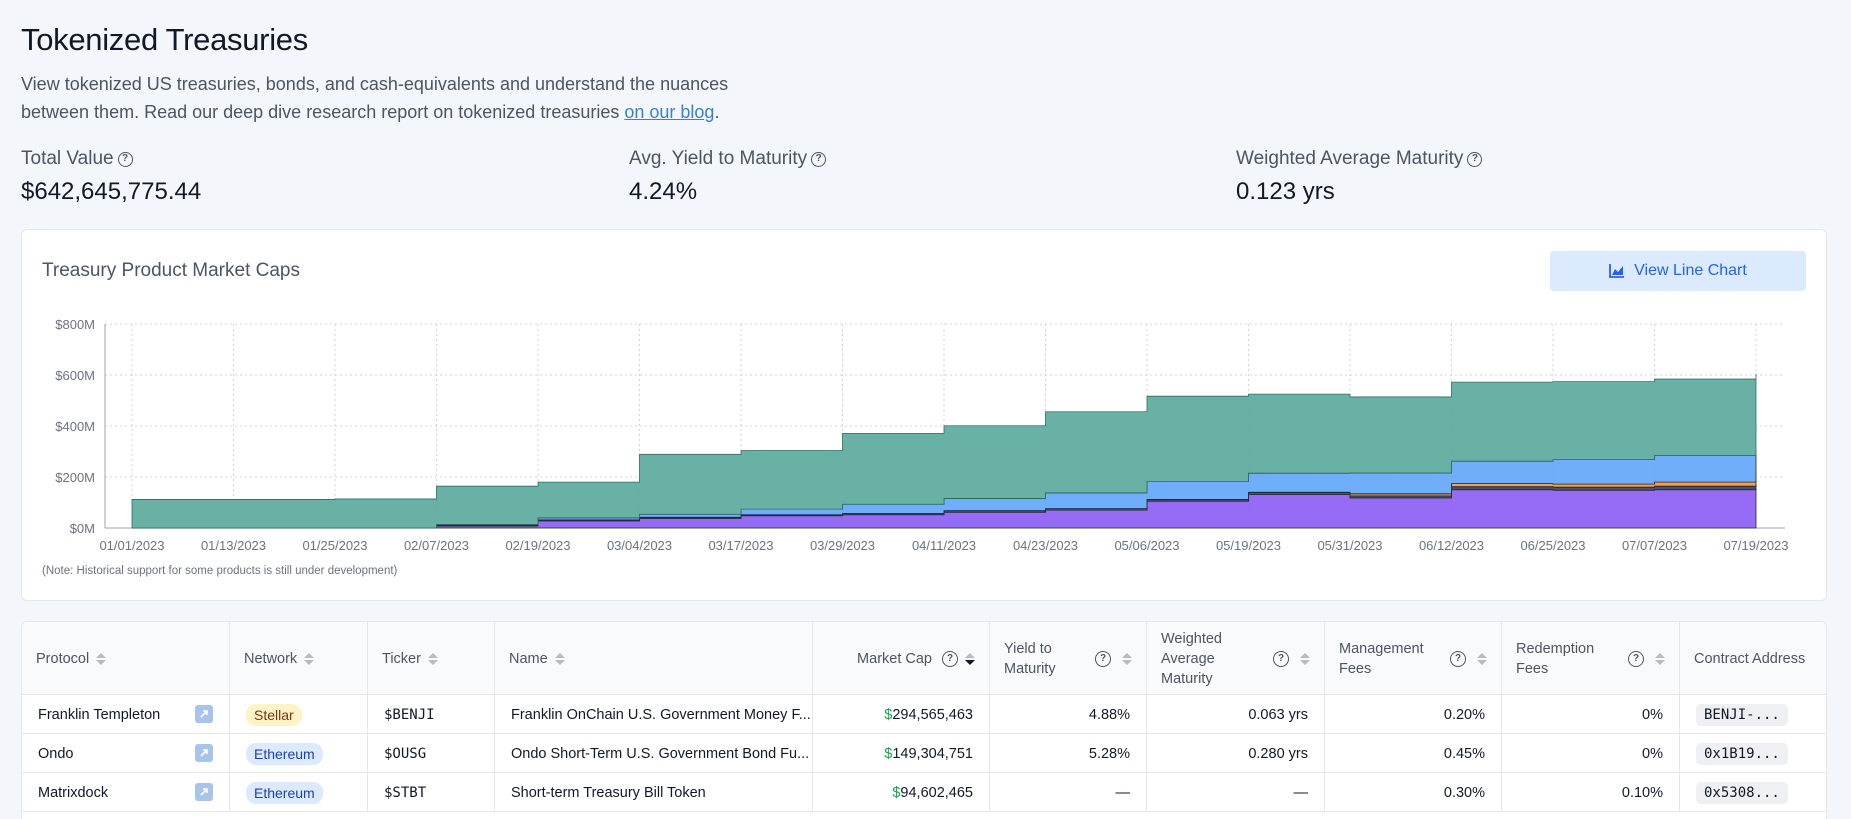  I want to click on ticker: $BENJI, so click(409, 714).